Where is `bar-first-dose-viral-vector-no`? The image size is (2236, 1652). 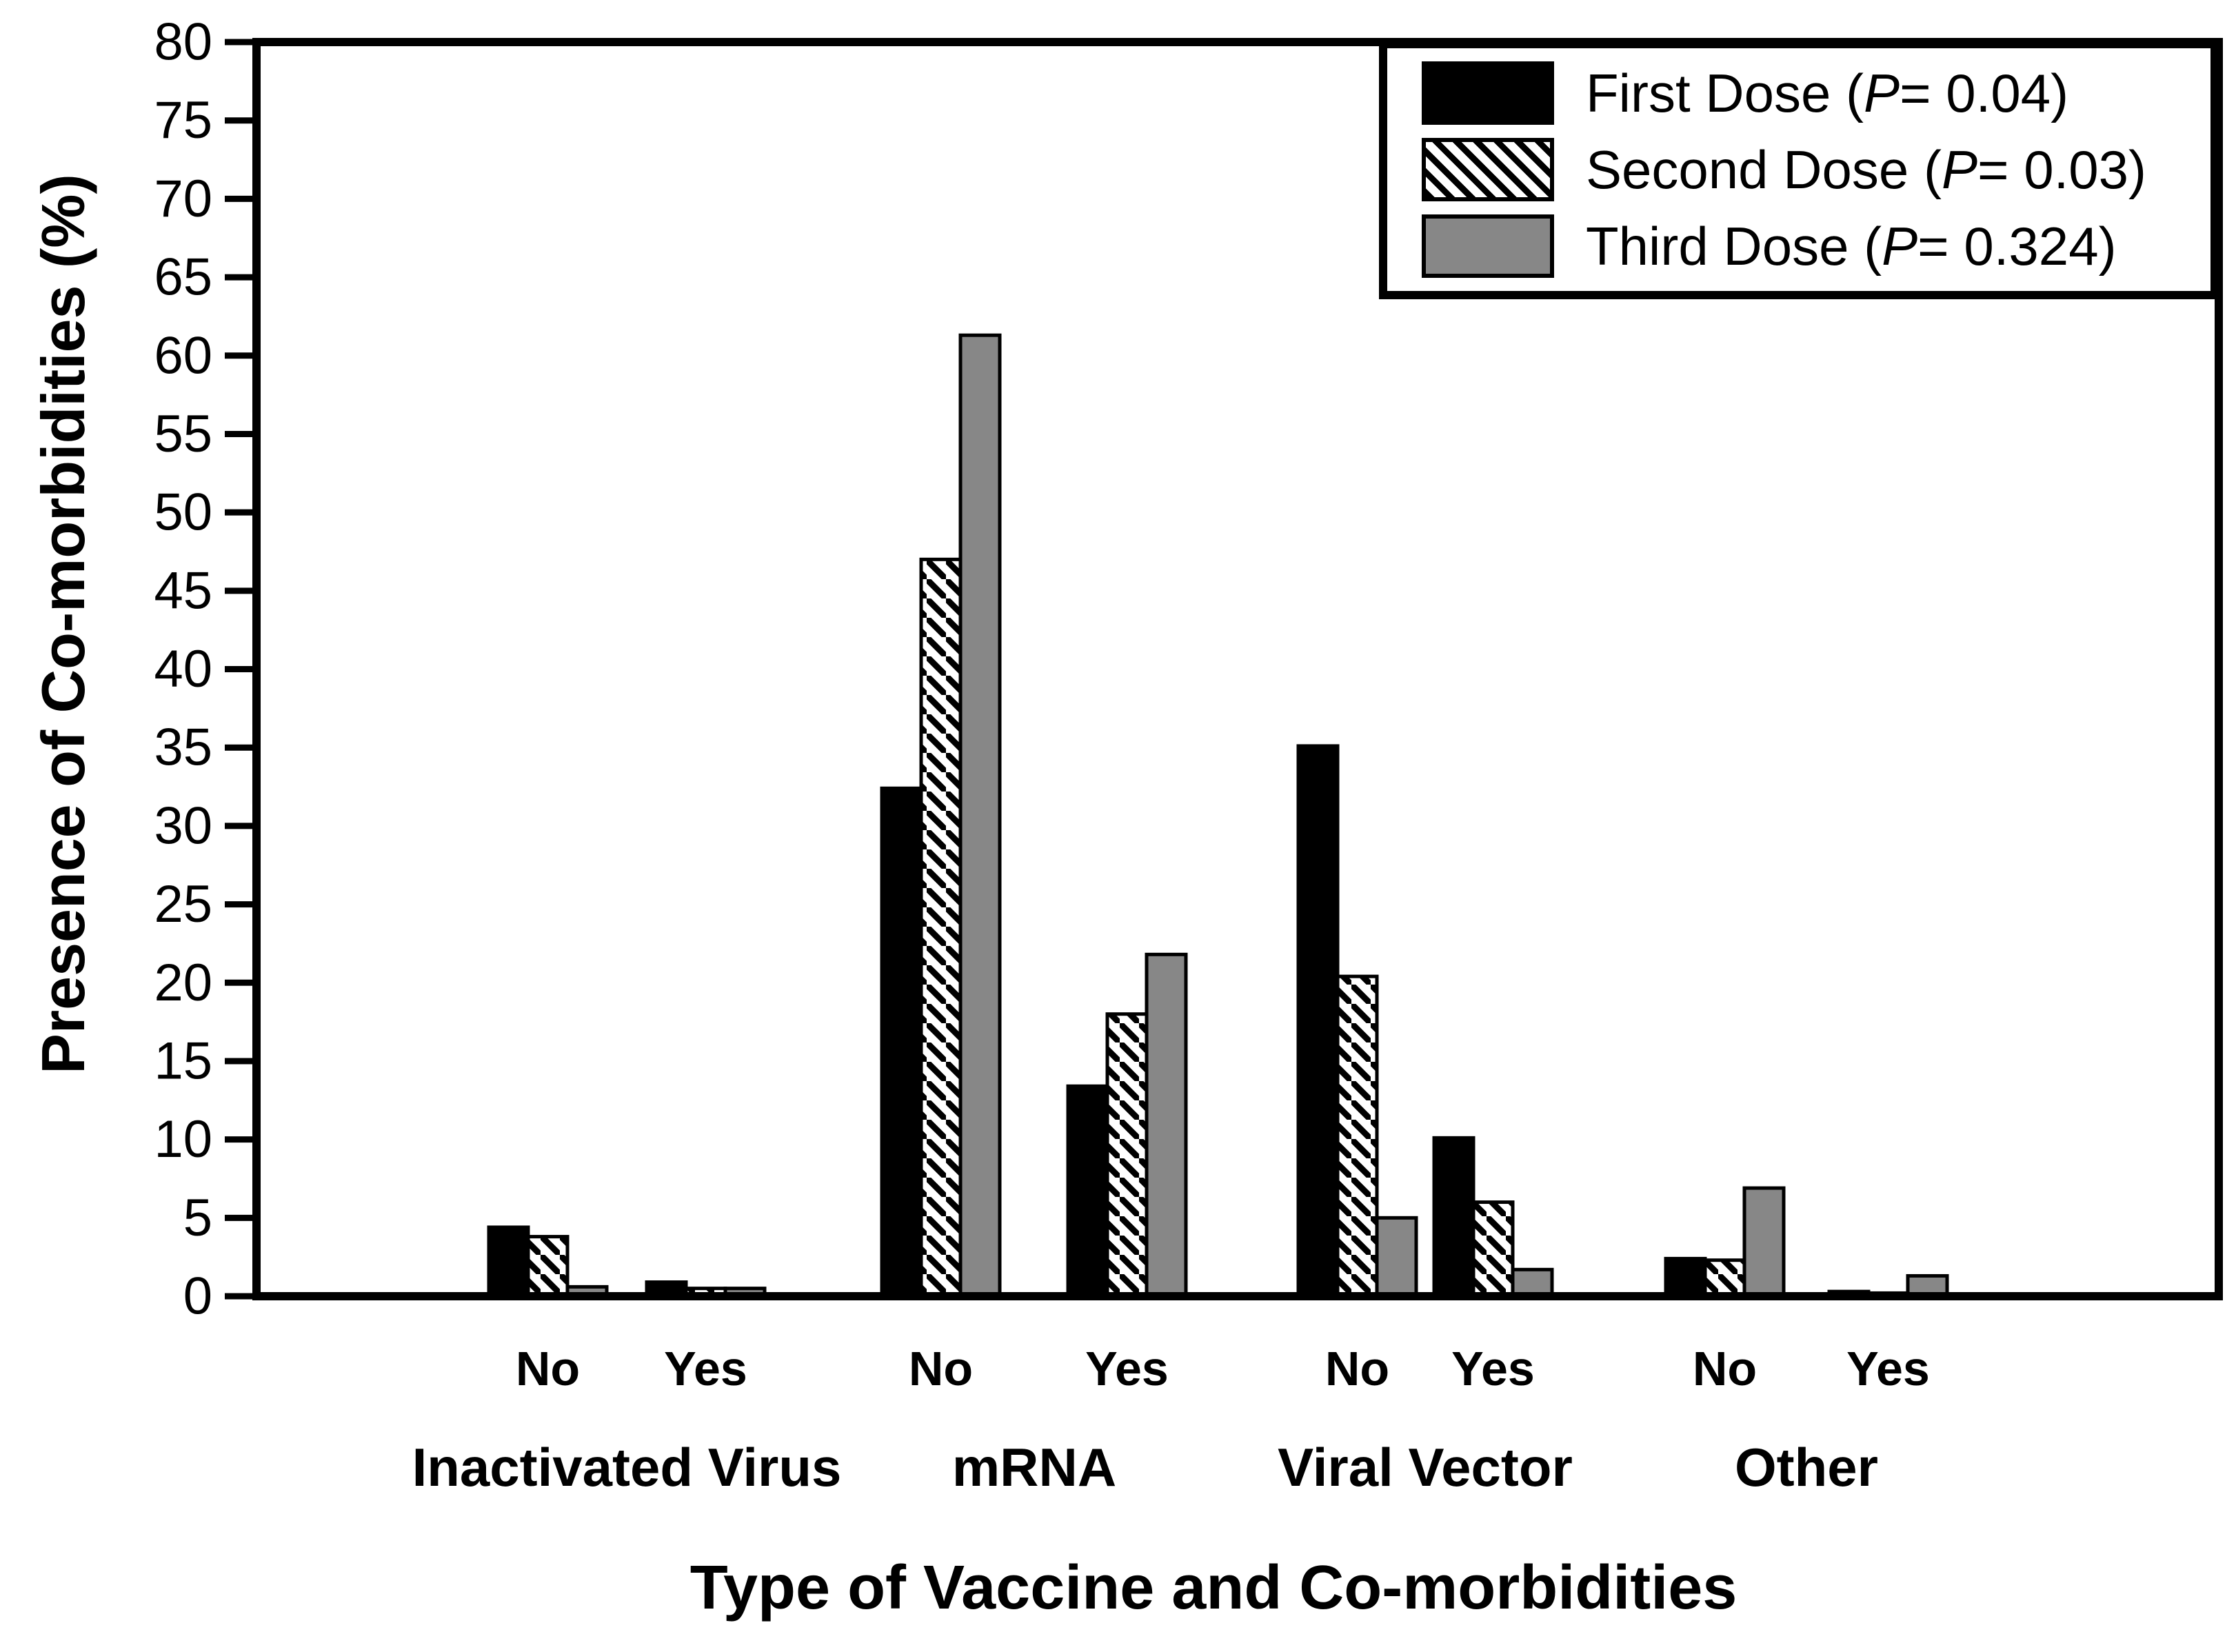 bar-first-dose-viral-vector-no is located at coordinates (1318, 1021).